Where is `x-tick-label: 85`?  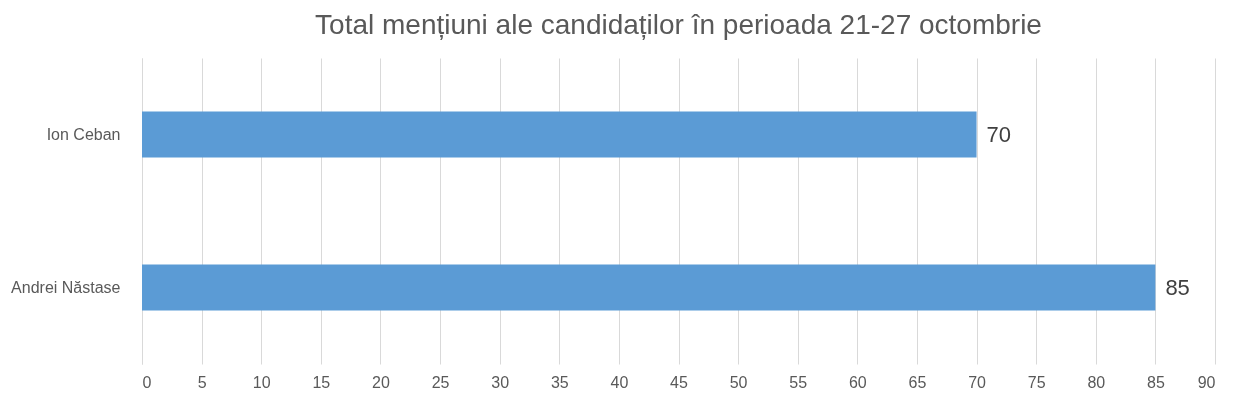
x-tick-label: 85 is located at coordinates (1155, 382).